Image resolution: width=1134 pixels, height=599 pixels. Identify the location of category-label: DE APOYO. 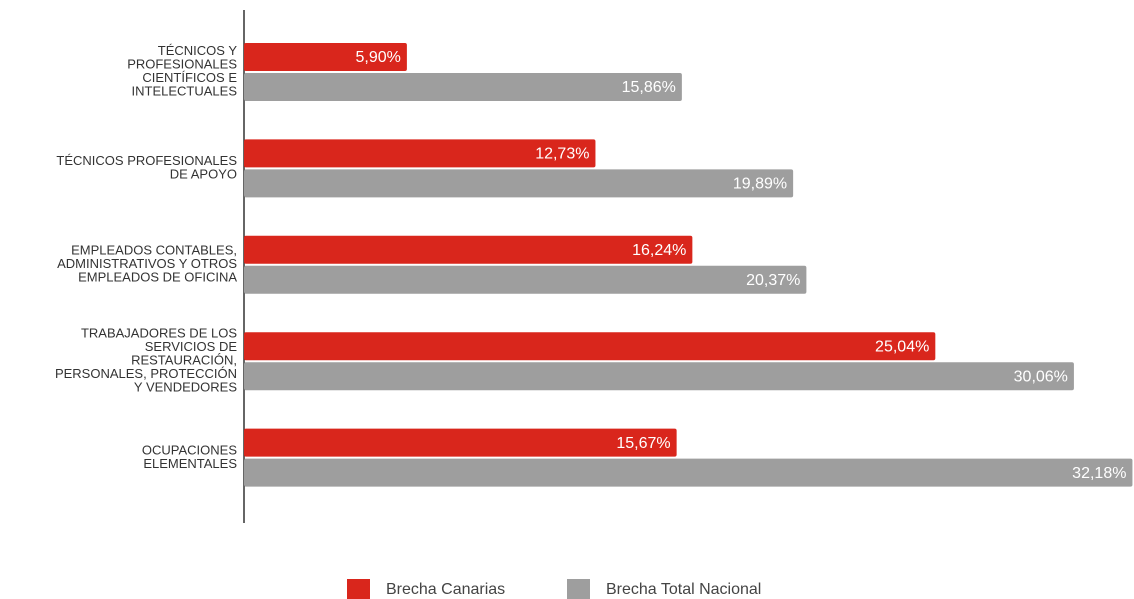
(203, 174).